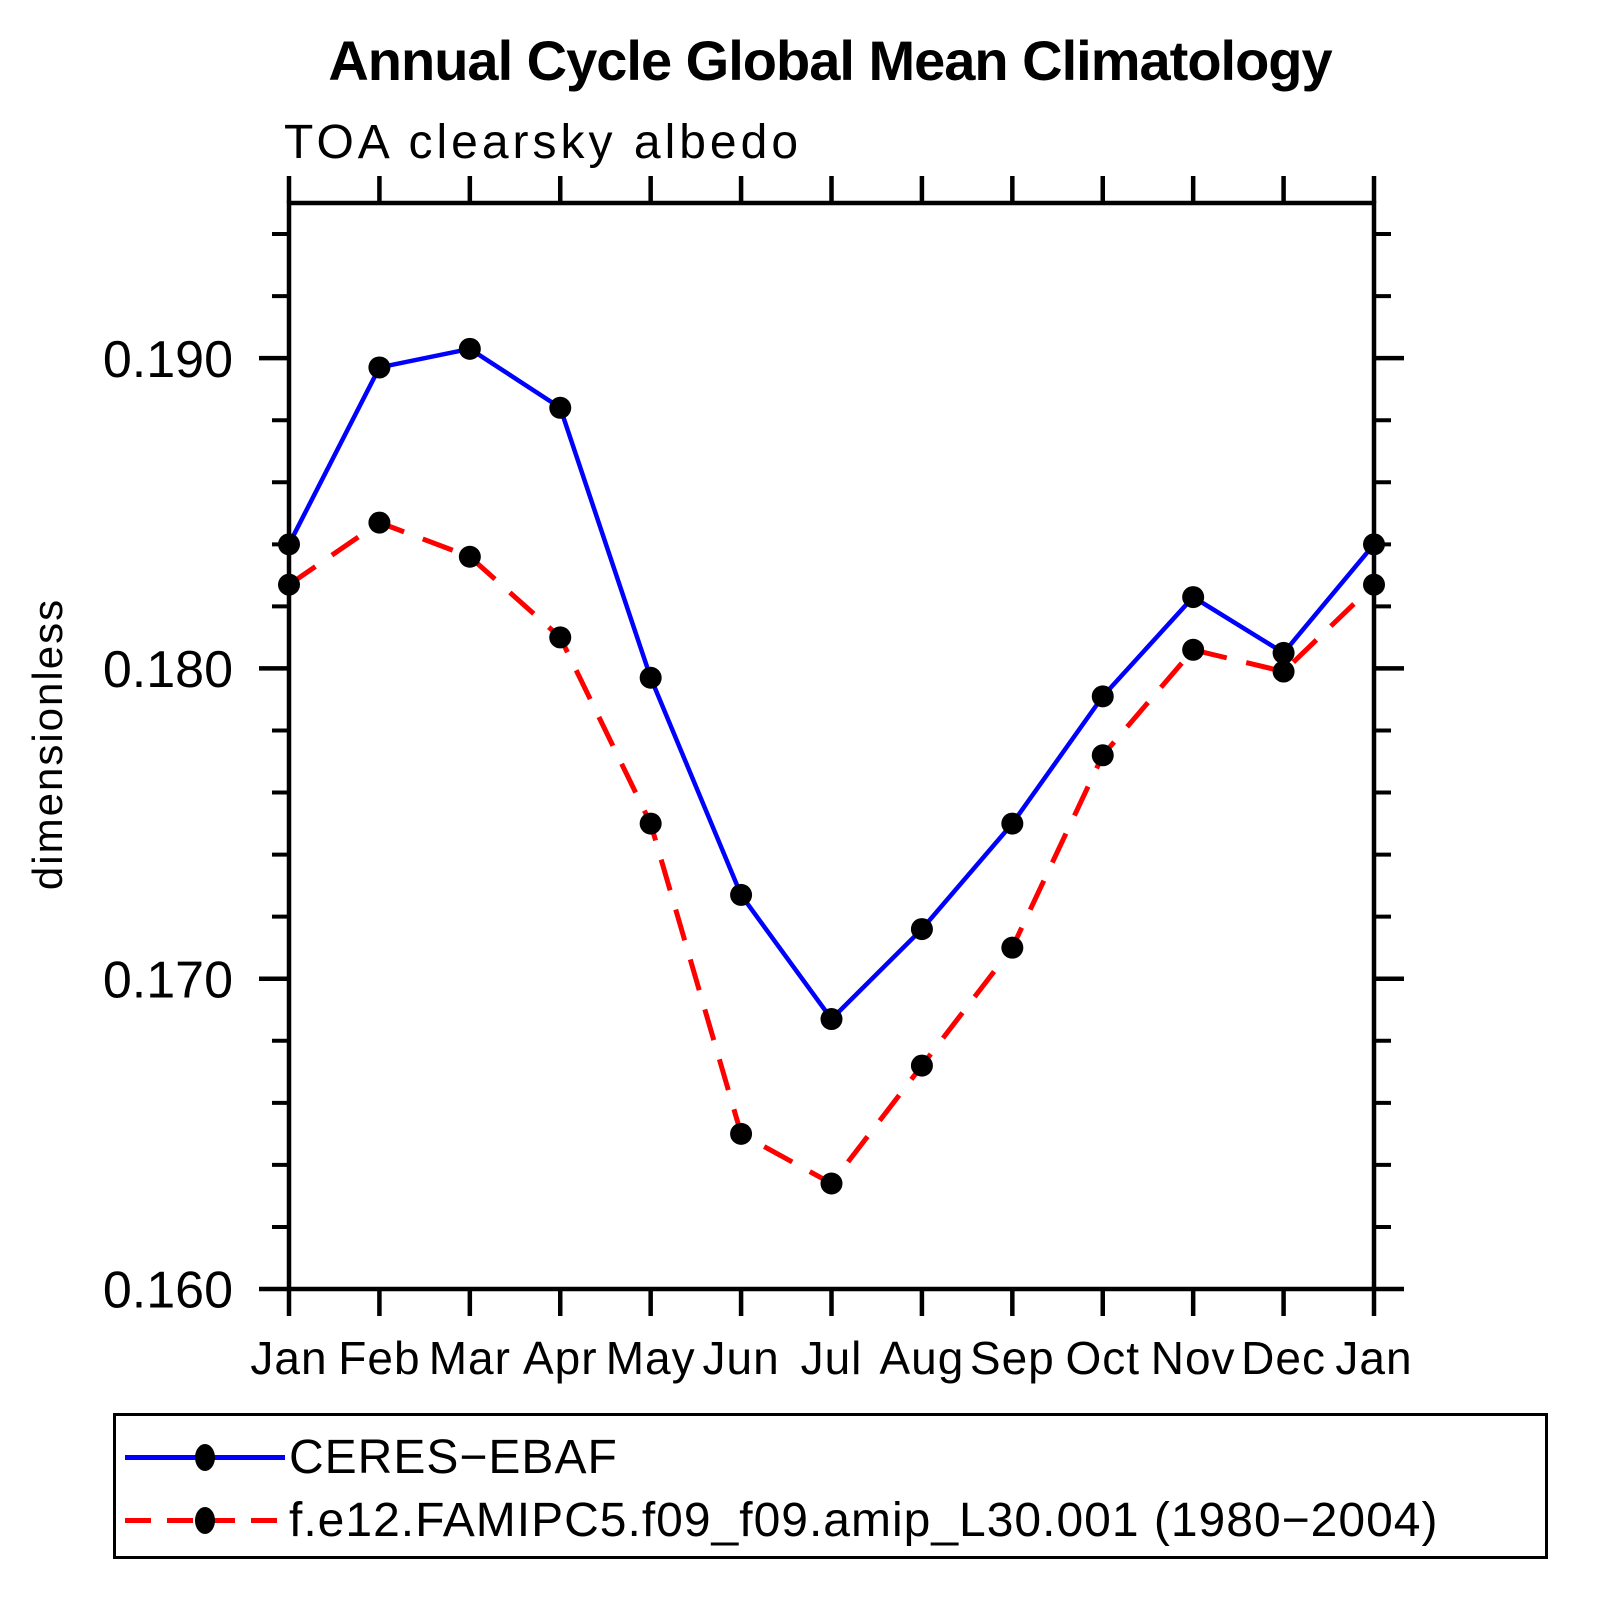 Image resolution: width=1597 pixels, height=1597 pixels. Describe the element at coordinates (168, 1291) in the screenshot. I see `y-tick-label: 0.160` at that location.